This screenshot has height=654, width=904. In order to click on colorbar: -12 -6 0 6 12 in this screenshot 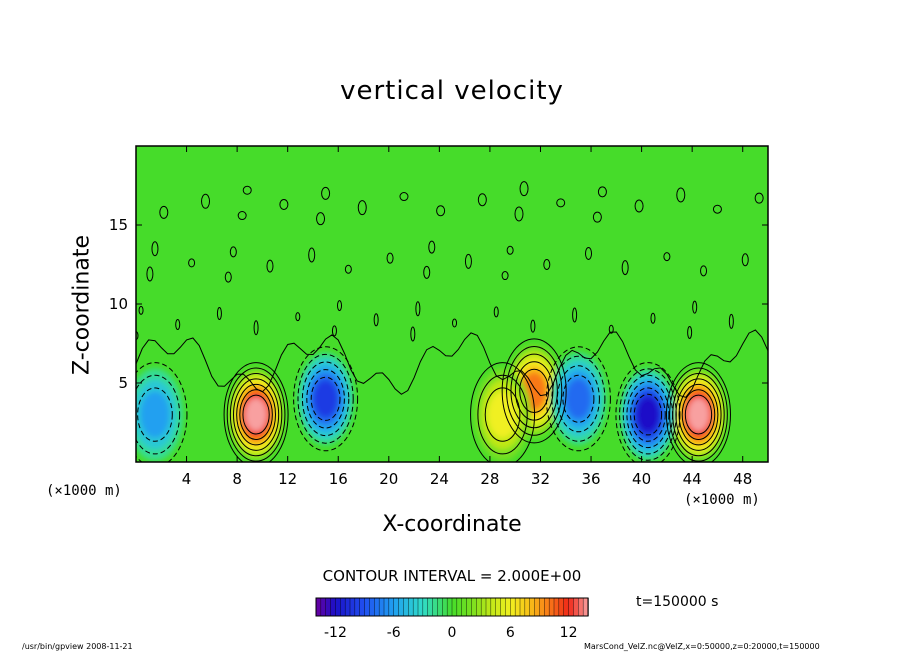, I will do `click(452, 619)`.